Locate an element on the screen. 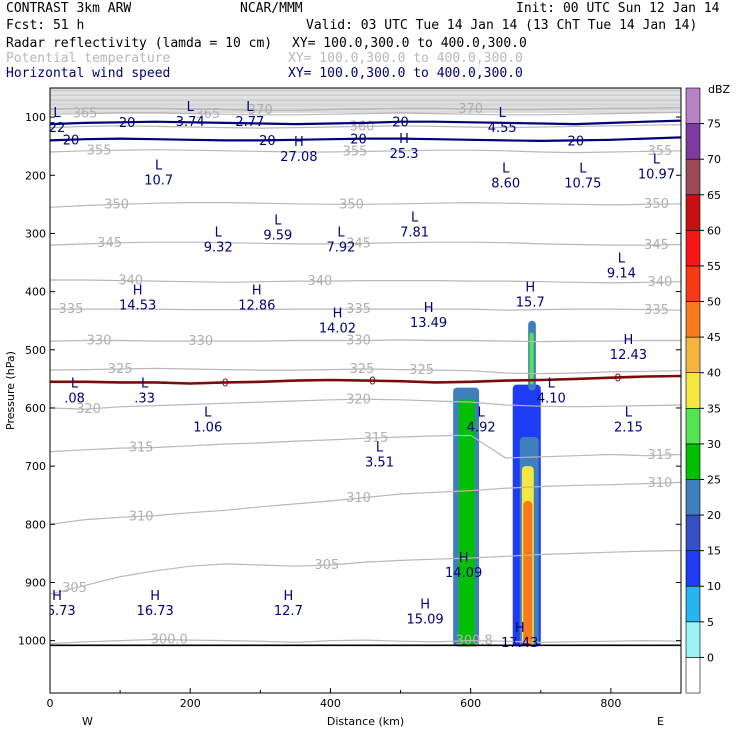 This screenshot has width=740, height=744. forecast-hour: Fcst: 51 h is located at coordinates (45, 25).